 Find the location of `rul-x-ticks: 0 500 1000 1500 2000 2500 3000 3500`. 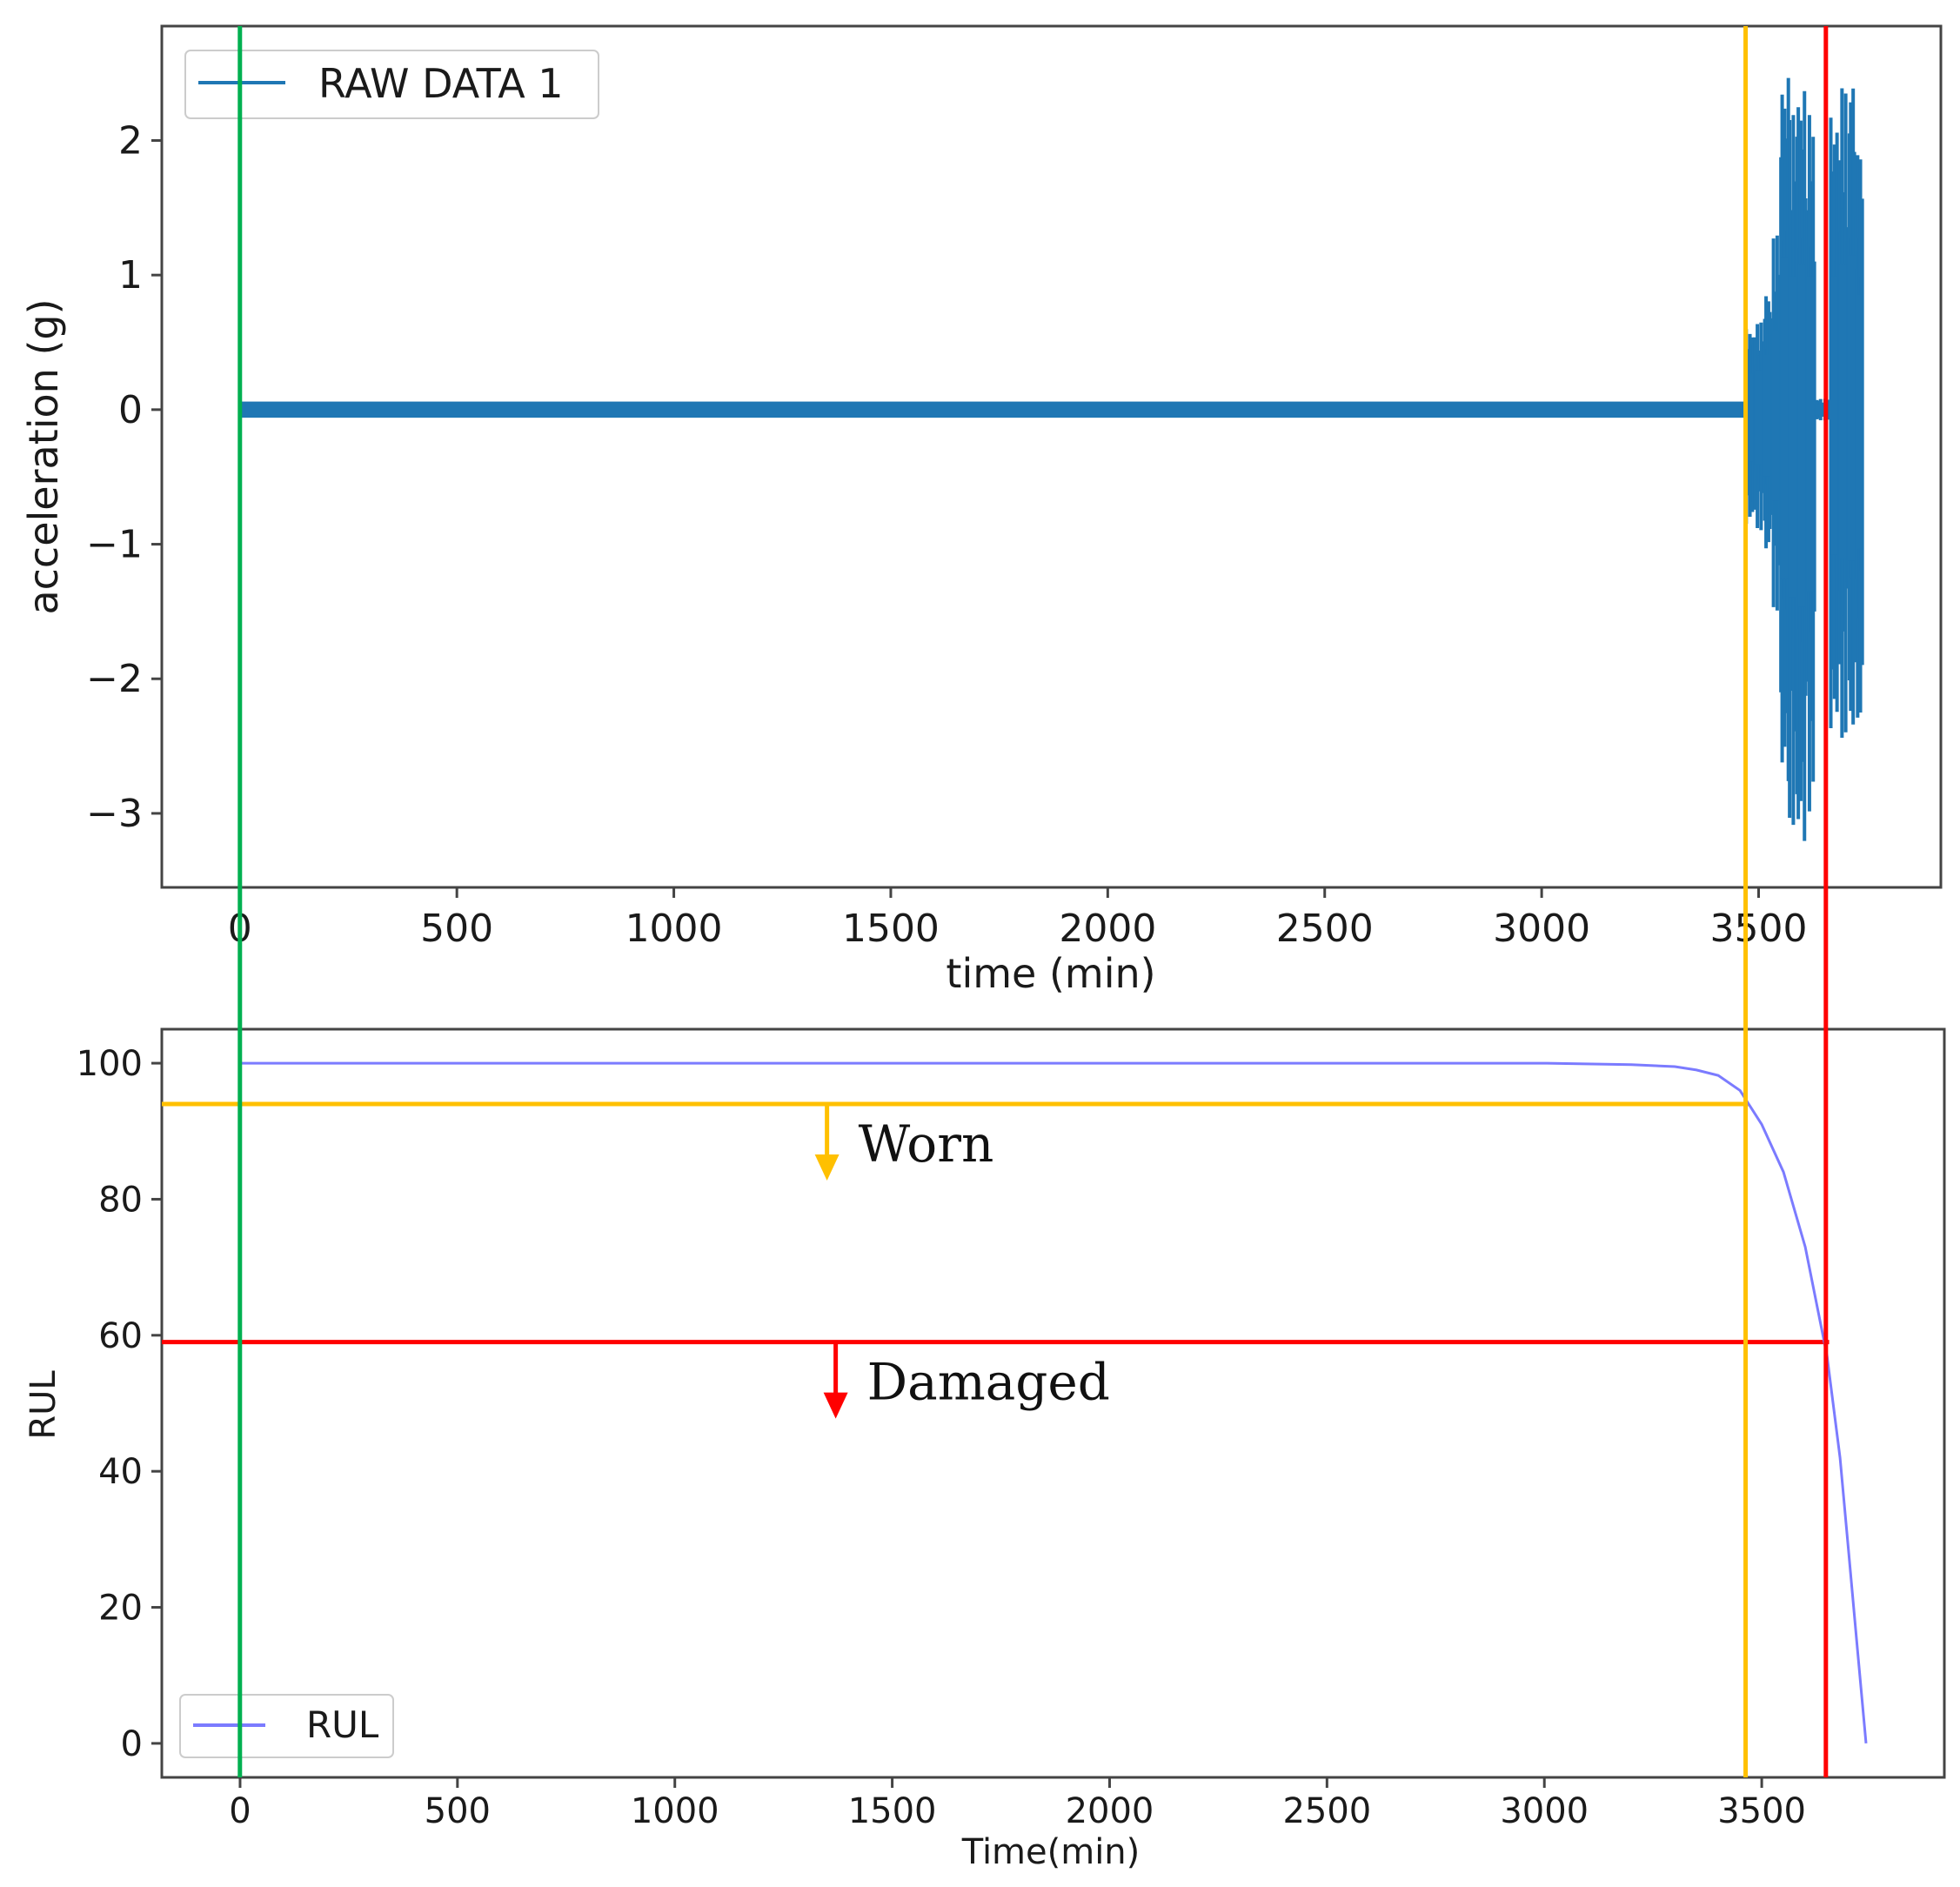

rul-x-ticks: 0 500 1000 1500 2000 2500 3000 3500 is located at coordinates (1017, 1804).